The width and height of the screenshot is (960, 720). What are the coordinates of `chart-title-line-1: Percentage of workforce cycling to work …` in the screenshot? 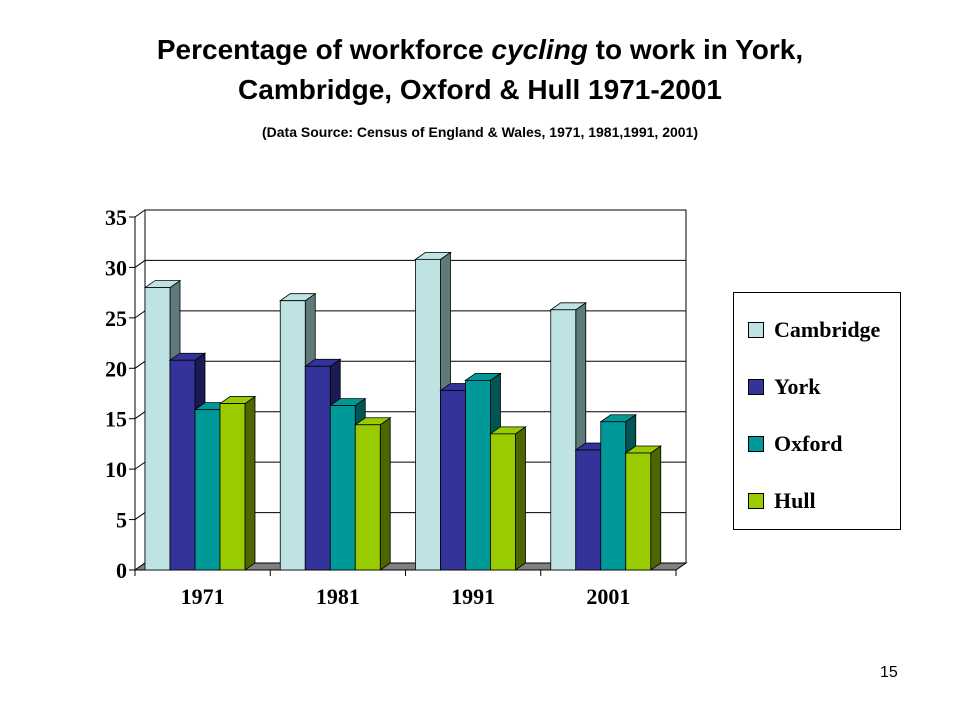 It's located at (480, 50).